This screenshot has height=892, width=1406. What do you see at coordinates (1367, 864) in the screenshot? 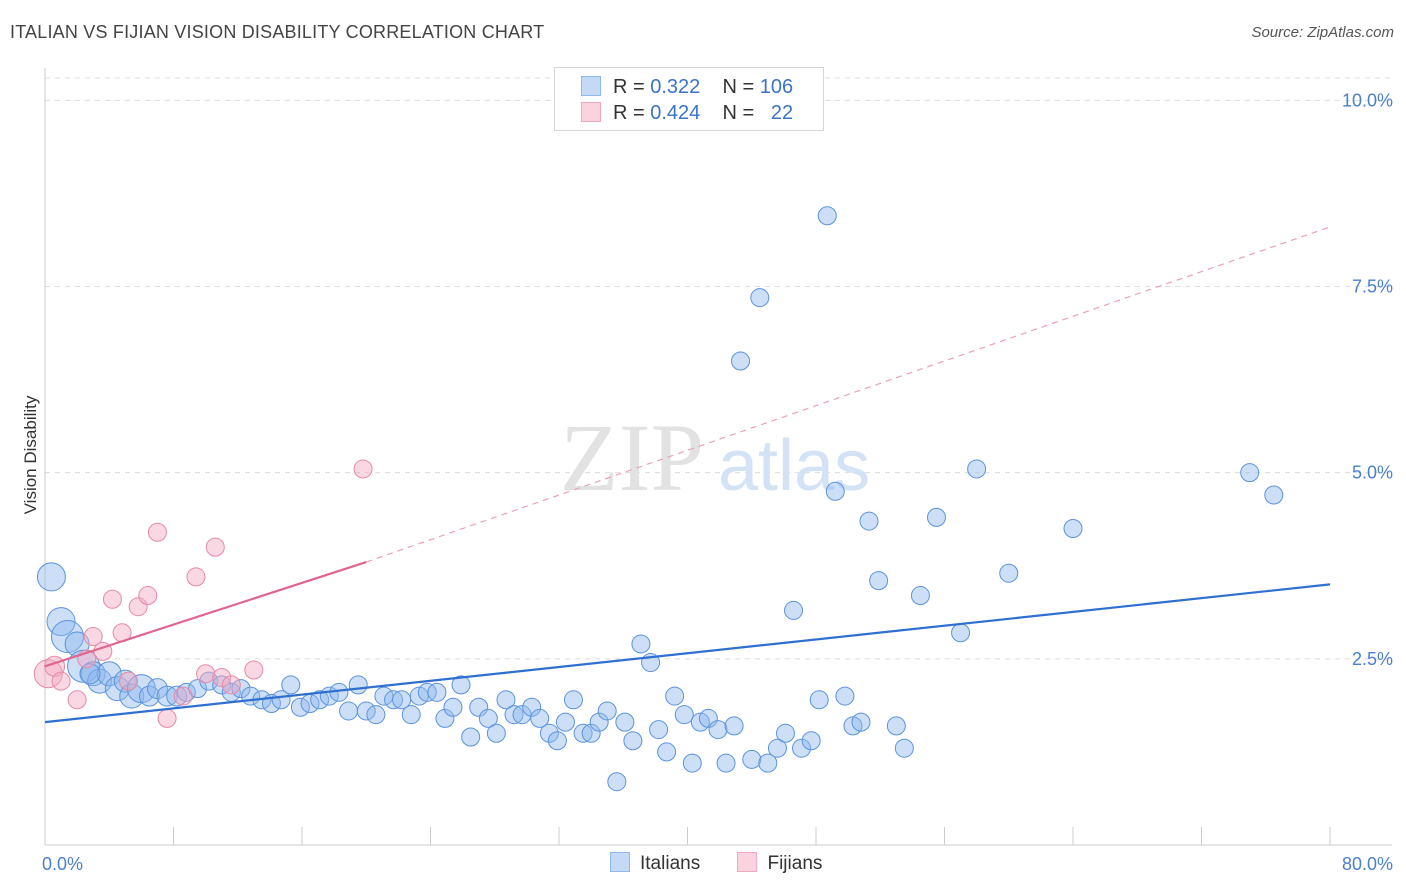
I see `x-tick-label-1: 80.0%` at bounding box center [1367, 864].